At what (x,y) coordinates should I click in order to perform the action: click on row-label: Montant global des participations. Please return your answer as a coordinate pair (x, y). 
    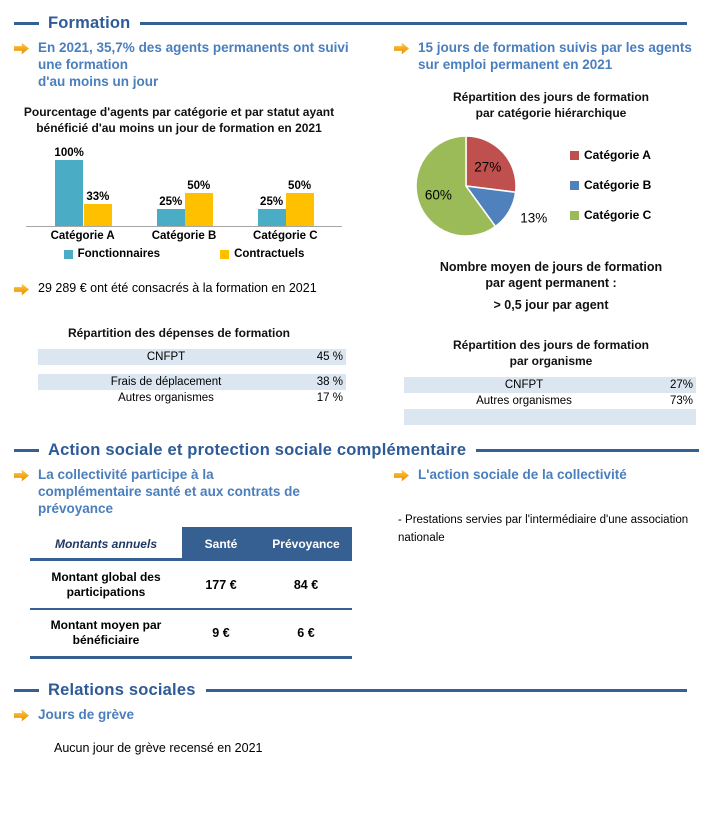
    Looking at the image, I should click on (106, 584).